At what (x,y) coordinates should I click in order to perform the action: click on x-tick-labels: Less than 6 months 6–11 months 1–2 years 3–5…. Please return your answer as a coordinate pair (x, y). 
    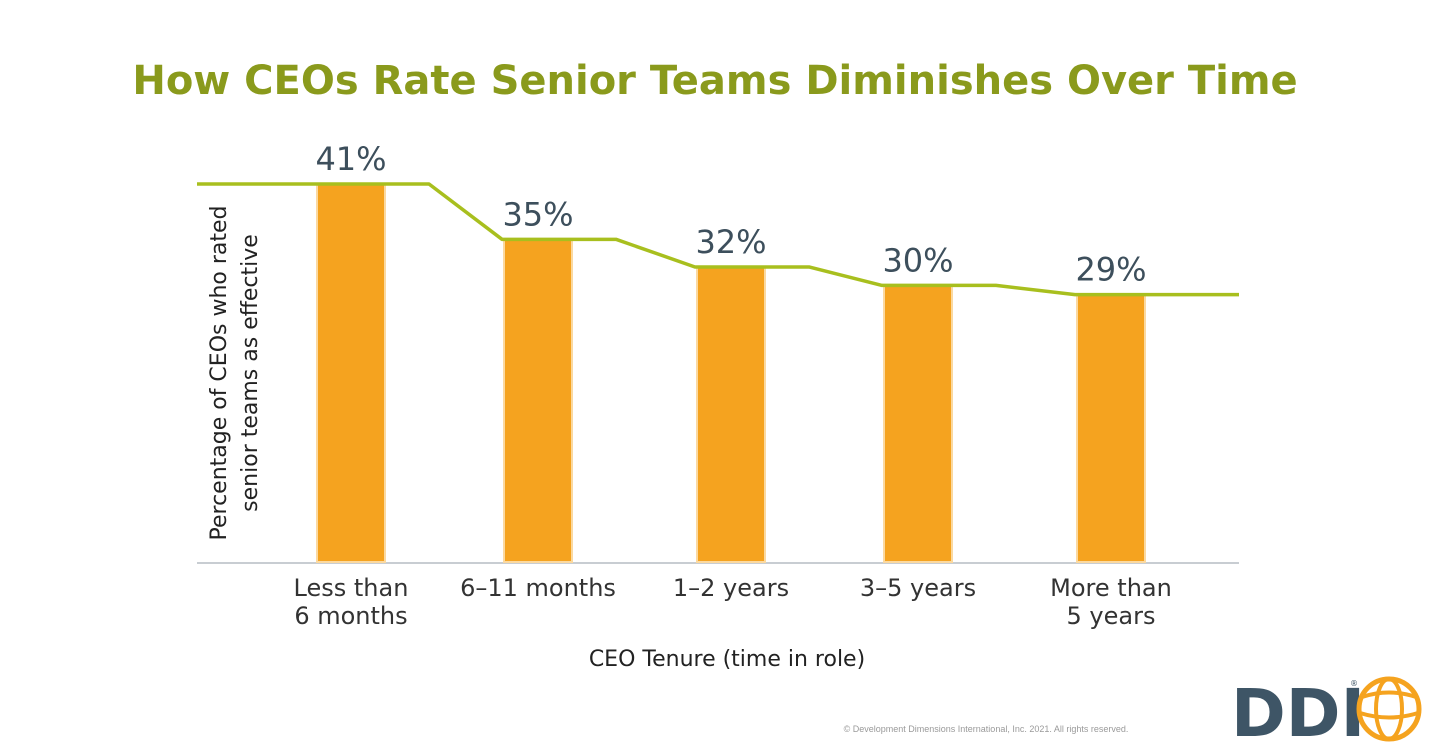
    Looking at the image, I should click on (733, 602).